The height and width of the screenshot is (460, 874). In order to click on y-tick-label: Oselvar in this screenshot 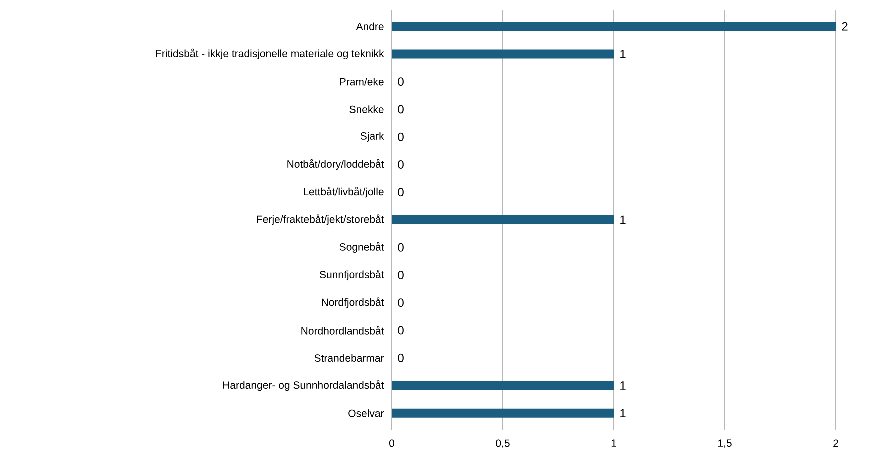, I will do `click(366, 414)`.